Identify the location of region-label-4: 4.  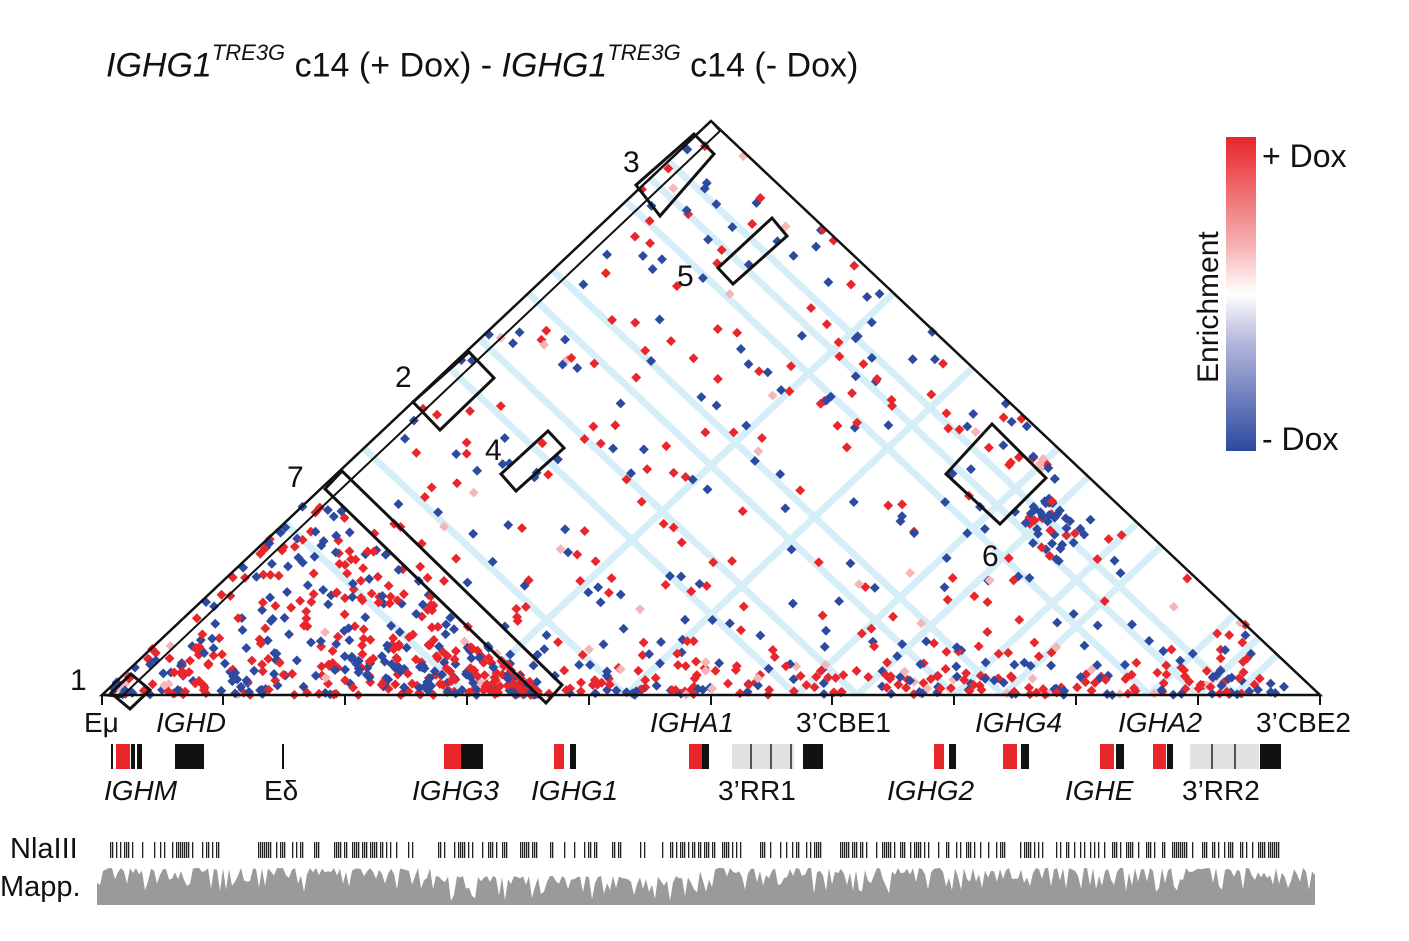
(493, 450).